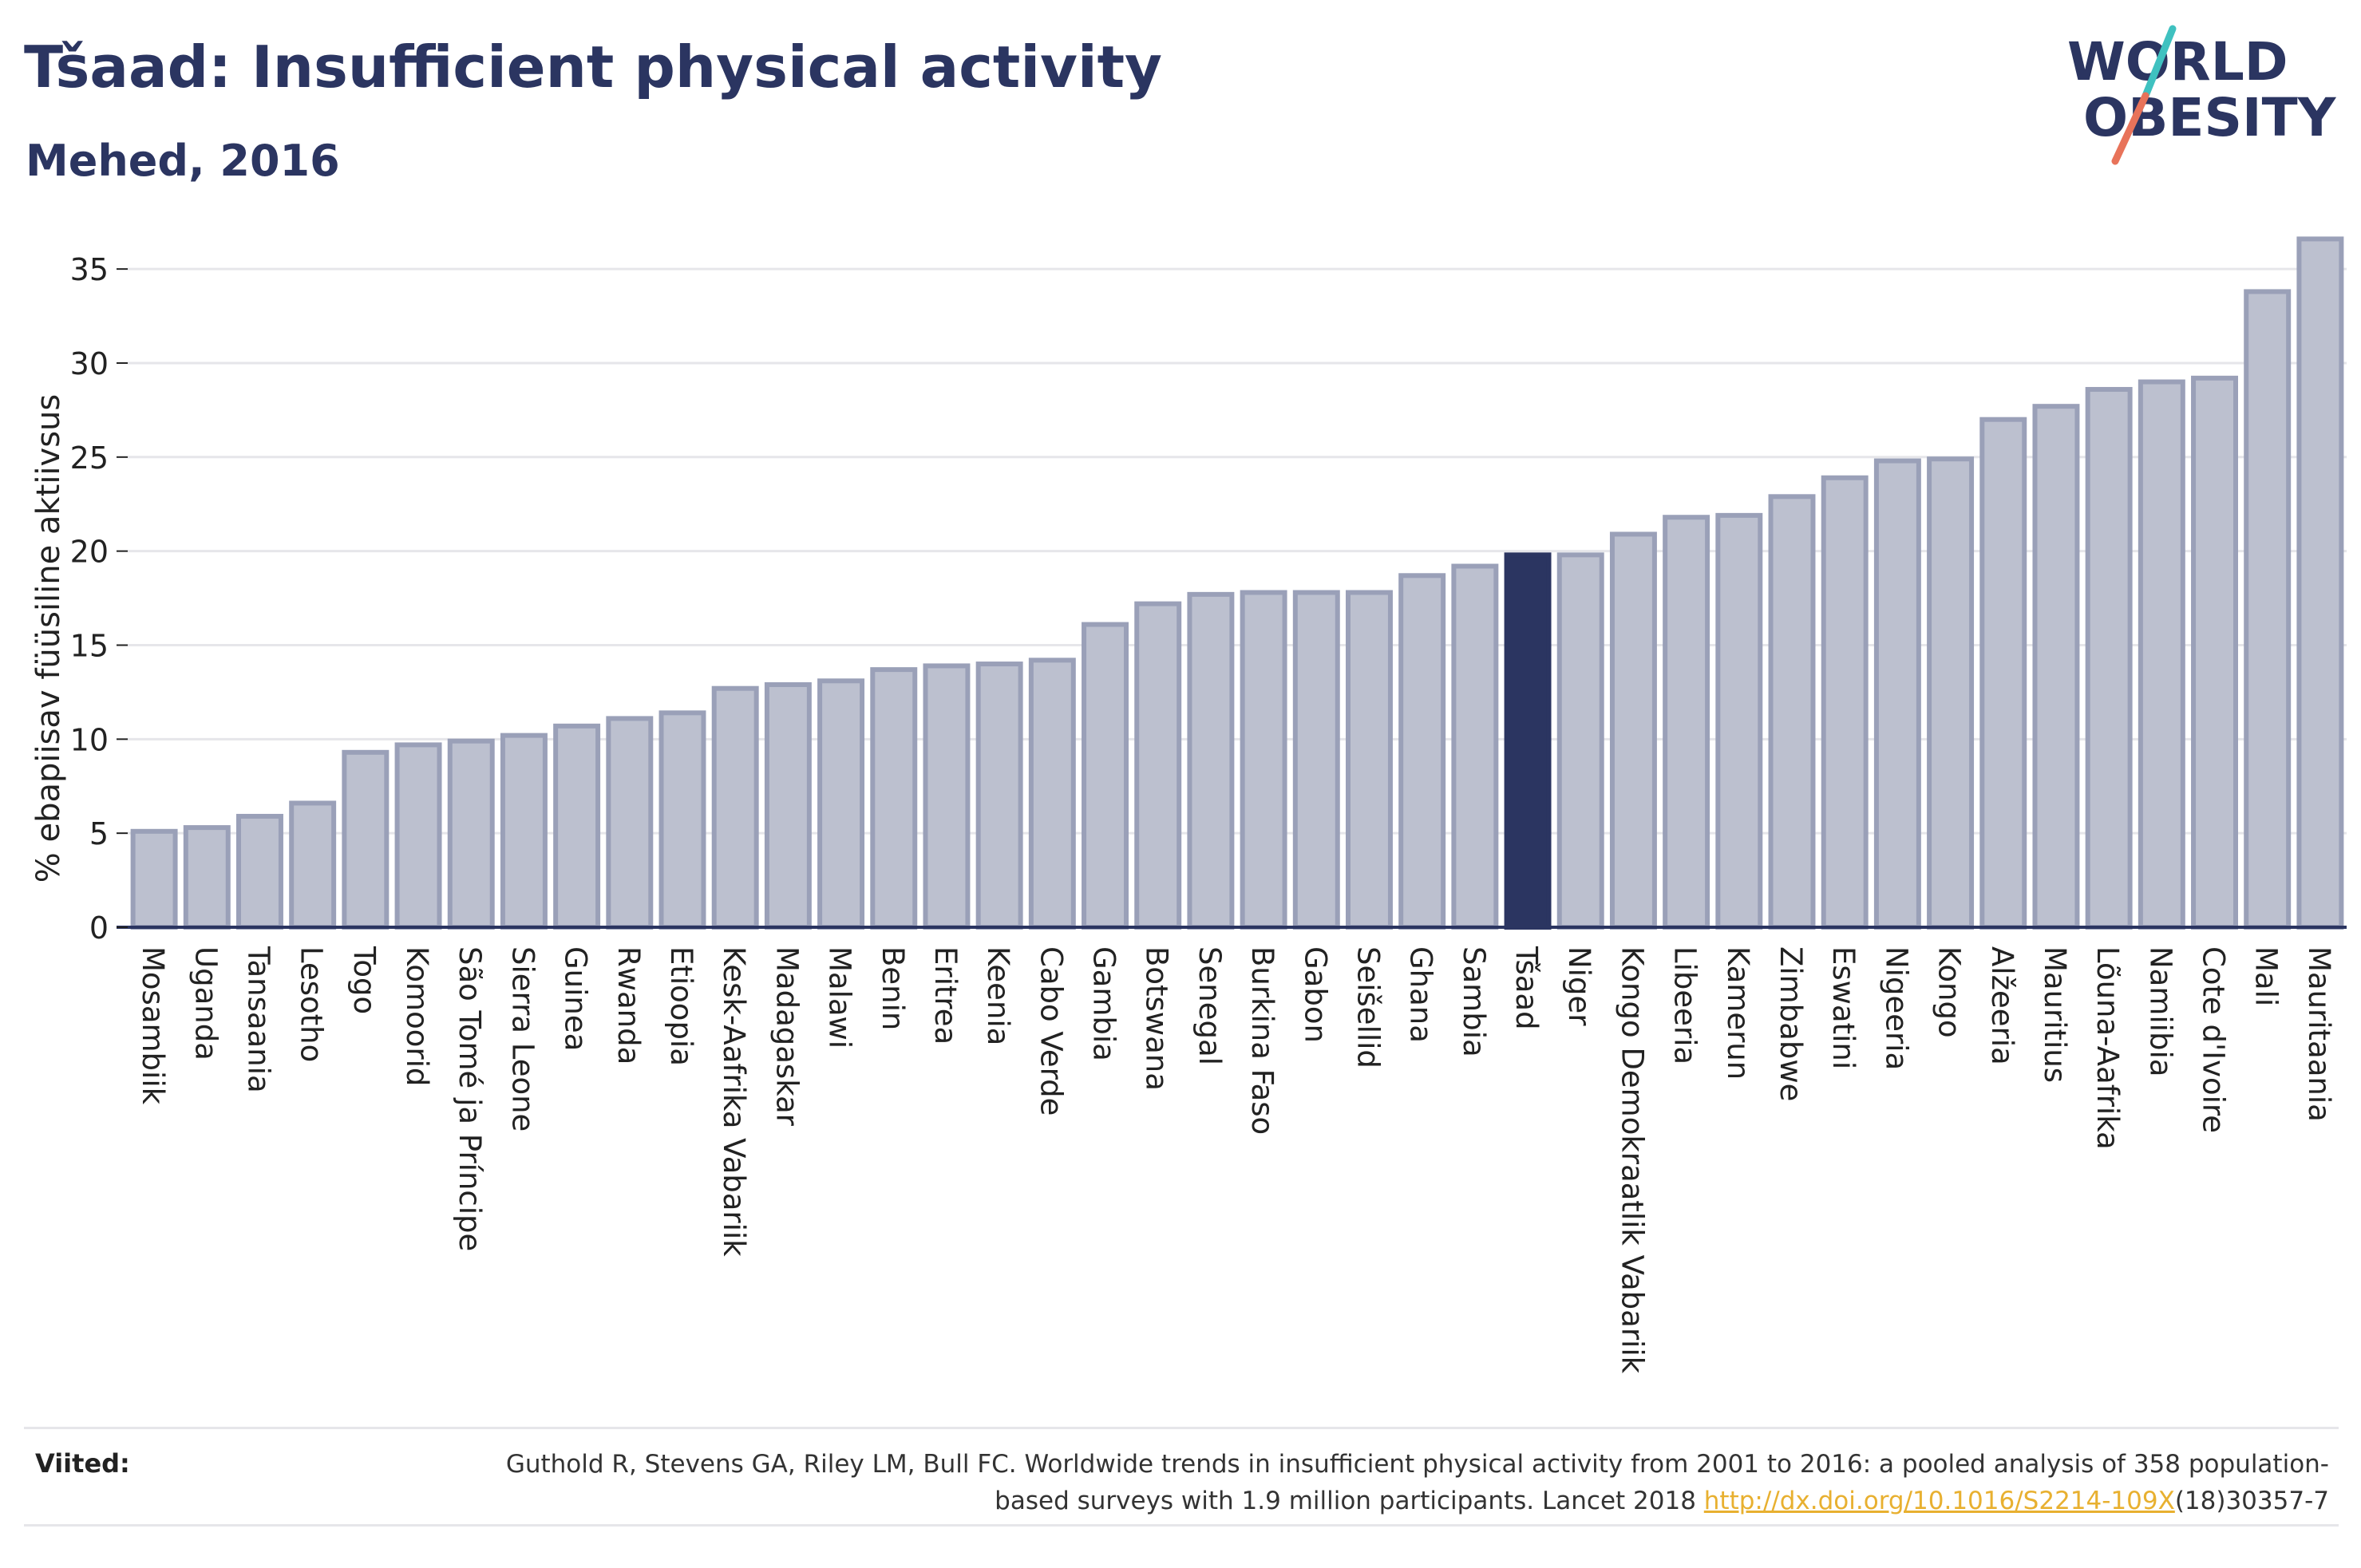 The width and height of the screenshot is (2361, 1568). What do you see at coordinates (1181, 1525) in the screenshot?
I see `references-divider-bottom` at bounding box center [1181, 1525].